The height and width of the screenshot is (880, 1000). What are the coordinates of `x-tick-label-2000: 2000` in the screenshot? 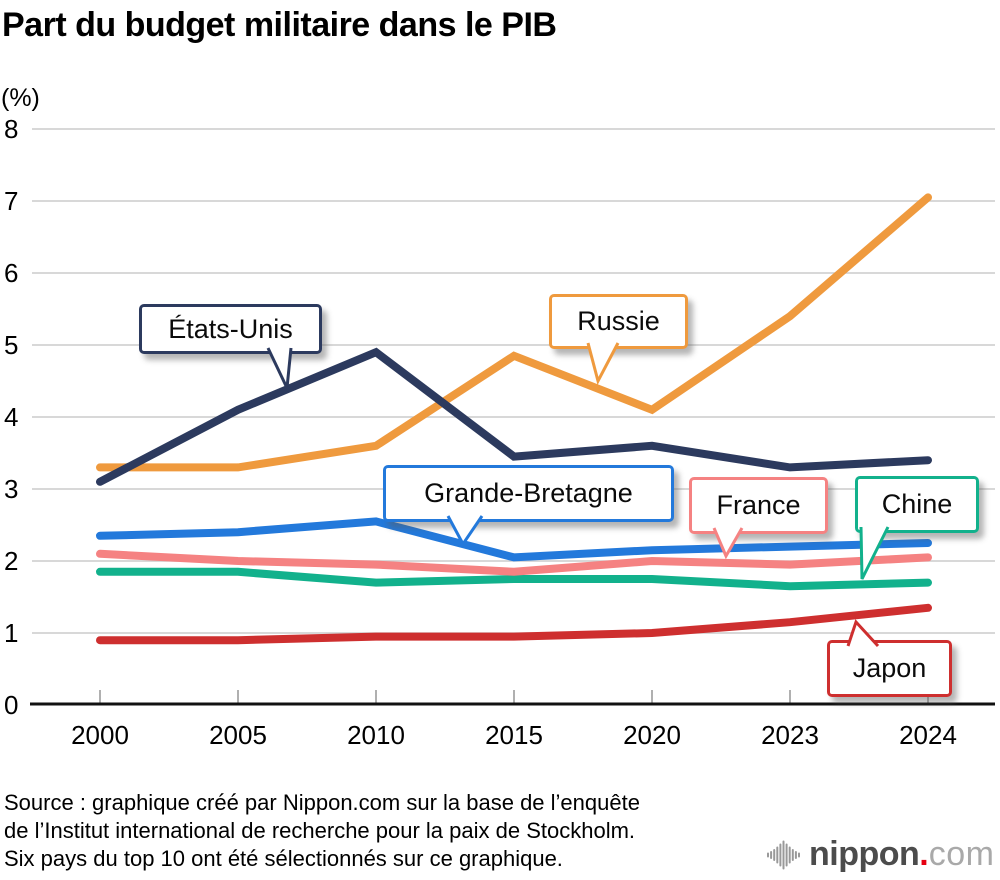 It's located at (100, 735).